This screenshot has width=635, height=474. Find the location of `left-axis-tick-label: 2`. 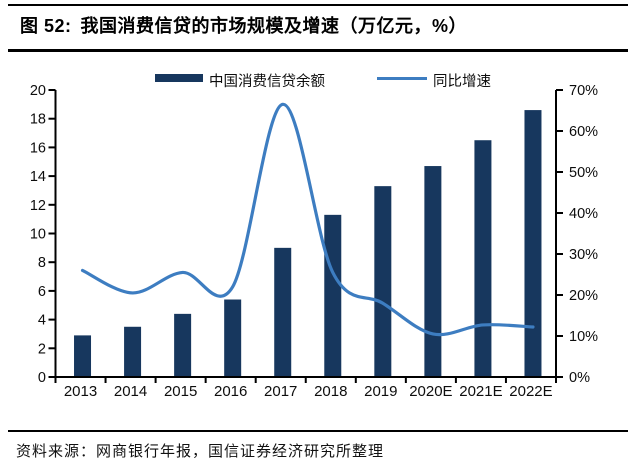

left-axis-tick-label: 2 is located at coordinates (42, 349).